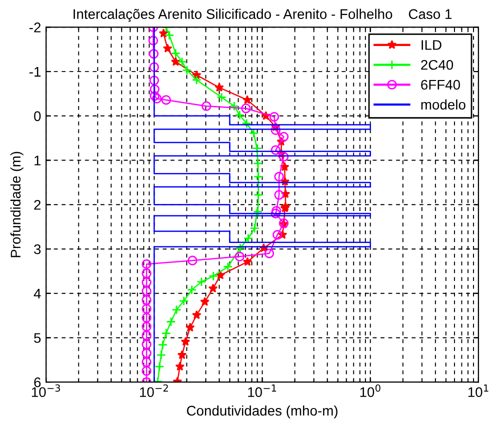  I want to click on y-tick-label: 3, so click(37, 249).